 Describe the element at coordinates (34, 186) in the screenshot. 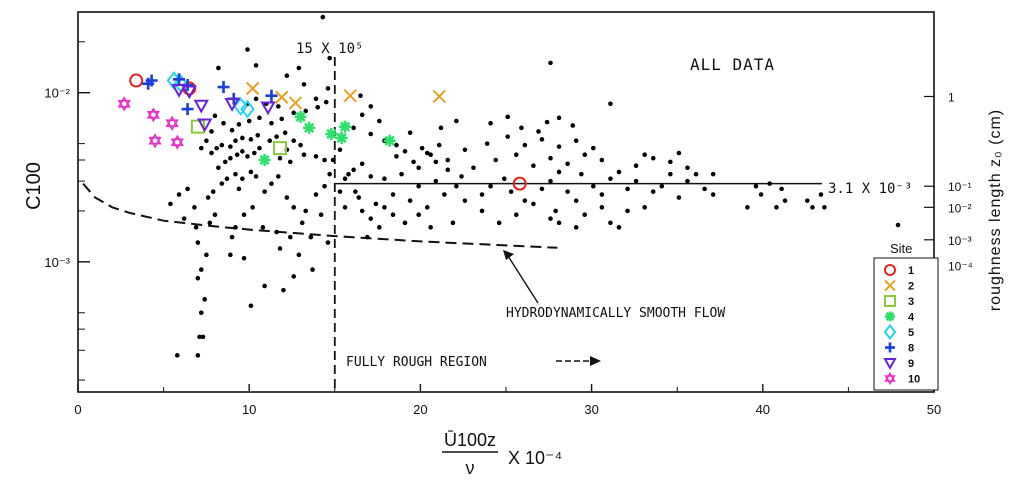

I see `y-axis-label: C100` at that location.